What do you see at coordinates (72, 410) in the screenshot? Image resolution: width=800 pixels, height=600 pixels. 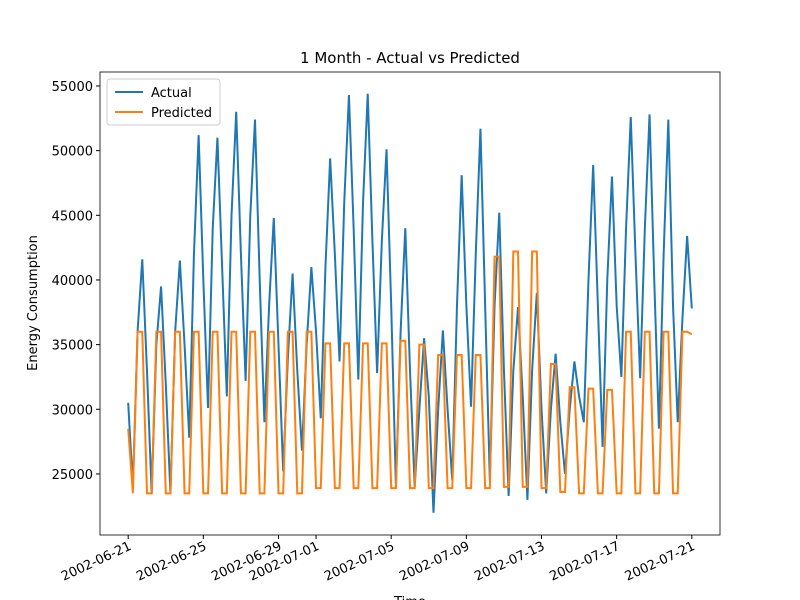 I see `y-tick-label: 30000` at bounding box center [72, 410].